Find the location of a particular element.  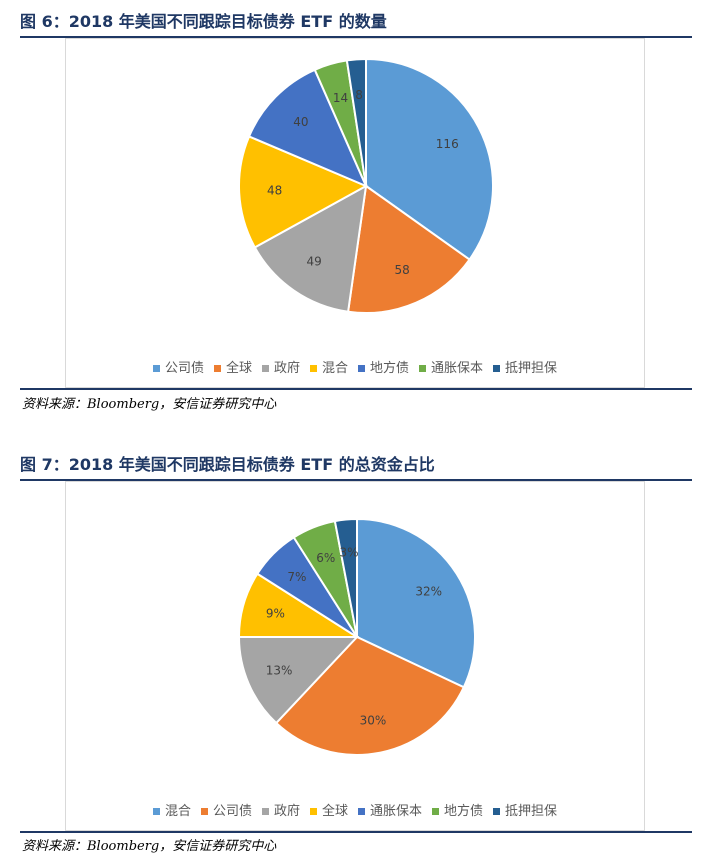

slice-data-label: 32% is located at coordinates (428, 591).